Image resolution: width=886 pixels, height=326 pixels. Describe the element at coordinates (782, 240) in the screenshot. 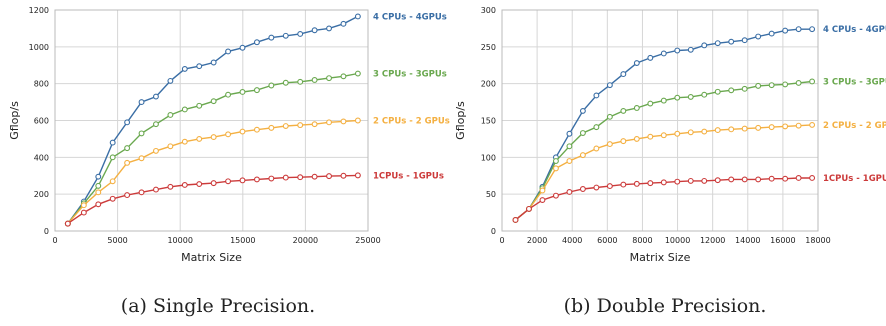

I see `x-tick-label: 16000` at that location.